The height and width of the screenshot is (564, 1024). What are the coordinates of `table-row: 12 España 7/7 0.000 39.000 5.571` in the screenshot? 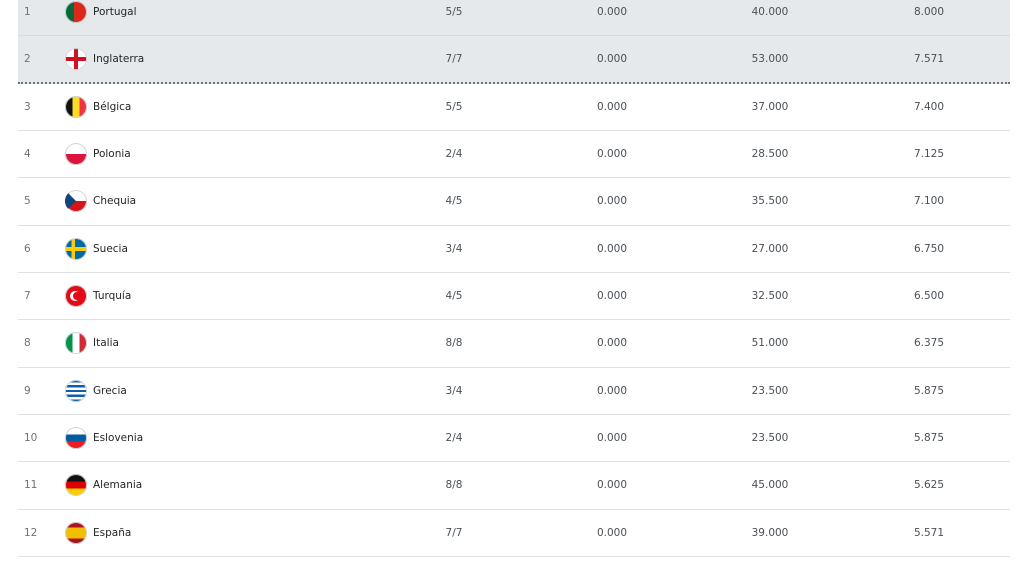 It's located at (514, 533).